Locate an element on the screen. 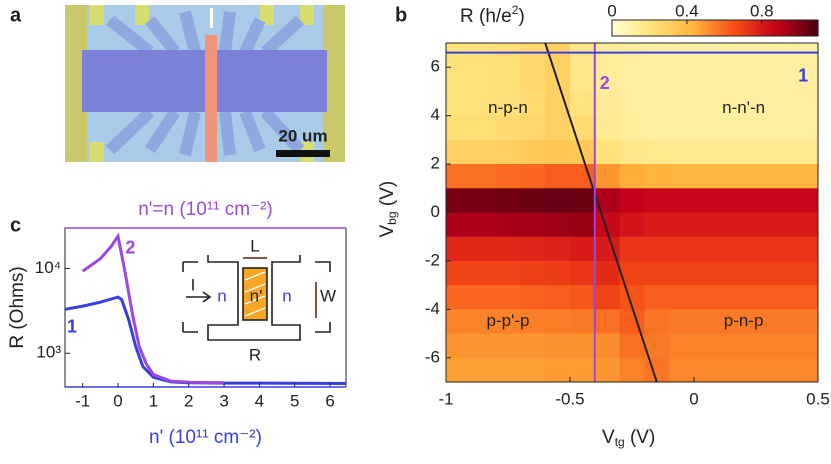 The image size is (831, 464). x-axis-label: n' (10¹¹ cm⁻²) is located at coordinates (205, 437).